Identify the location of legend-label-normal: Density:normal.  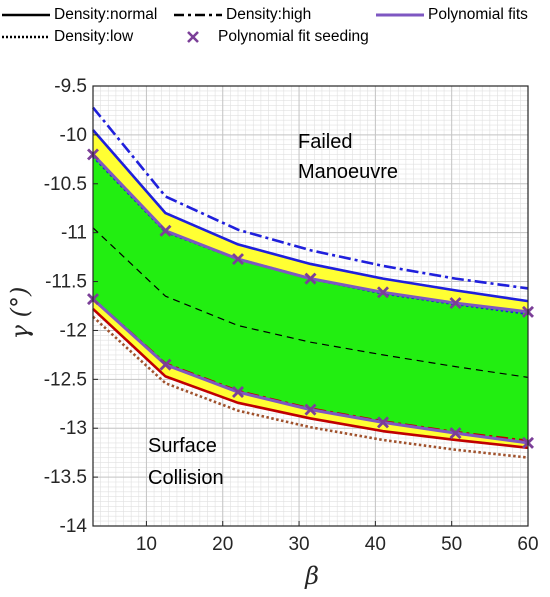
(106, 14).